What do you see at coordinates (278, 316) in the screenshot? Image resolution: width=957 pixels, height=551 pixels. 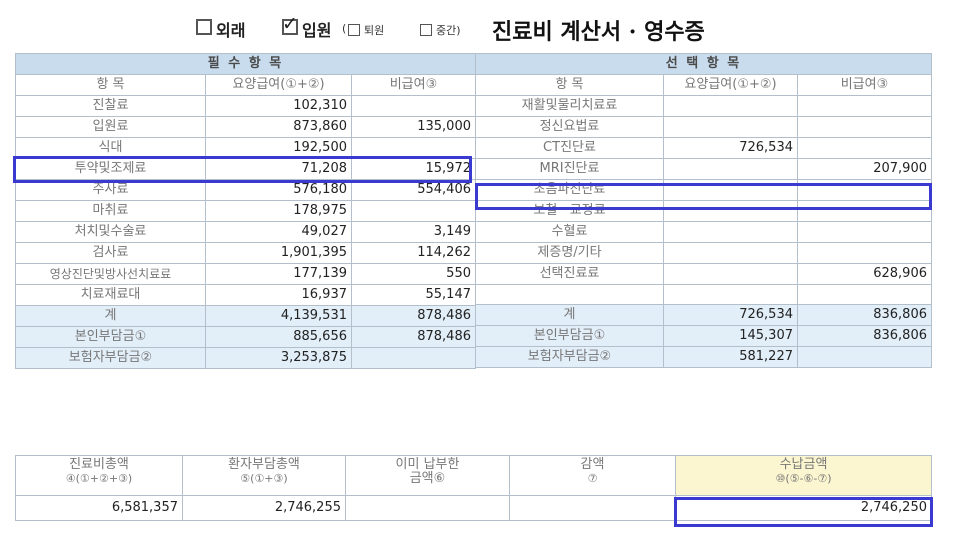 I see `total-covered: 4,139,531` at bounding box center [278, 316].